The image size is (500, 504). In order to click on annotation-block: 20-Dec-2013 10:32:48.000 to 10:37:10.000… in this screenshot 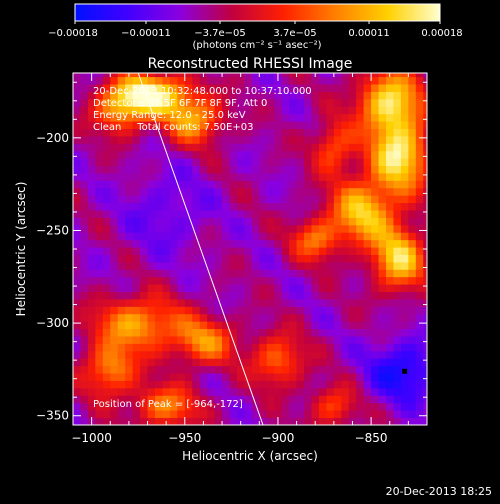, I will do `click(202, 109)`.